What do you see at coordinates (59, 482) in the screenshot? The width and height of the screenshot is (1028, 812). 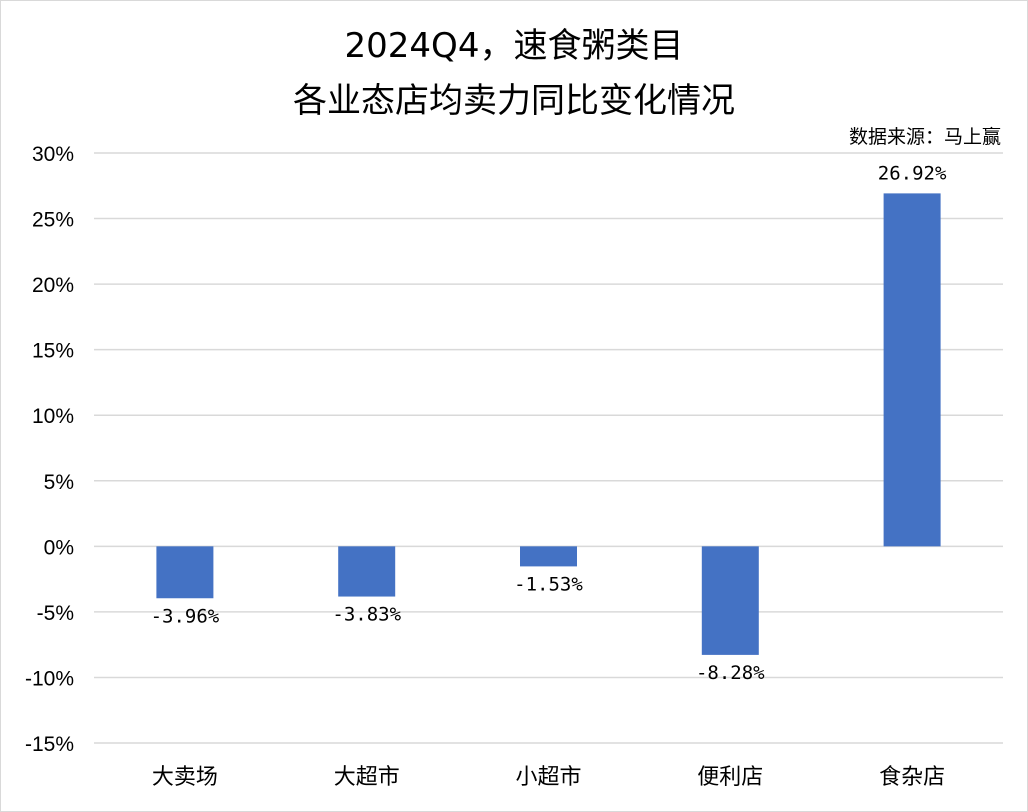 I see `y-tick-label: 5%` at bounding box center [59, 482].